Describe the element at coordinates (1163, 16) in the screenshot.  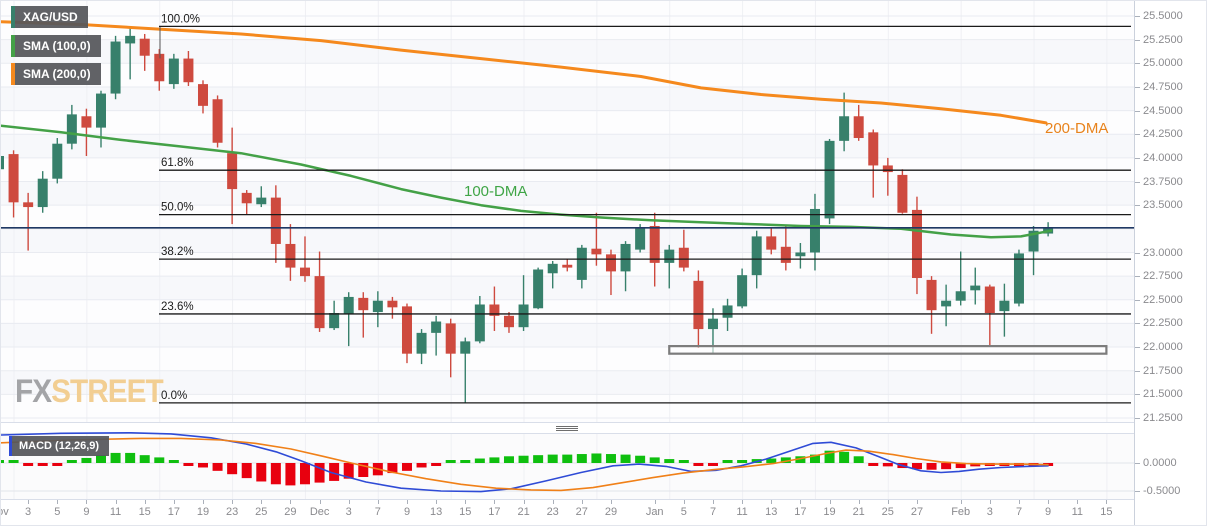
I see `price-tick-label: 25.5000` at that location.